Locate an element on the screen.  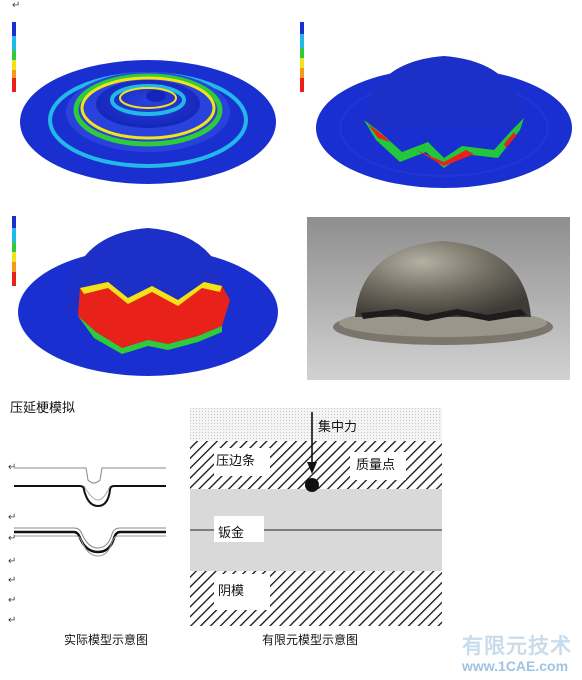
mass-point-label: 质量点 is located at coordinates (376, 465).